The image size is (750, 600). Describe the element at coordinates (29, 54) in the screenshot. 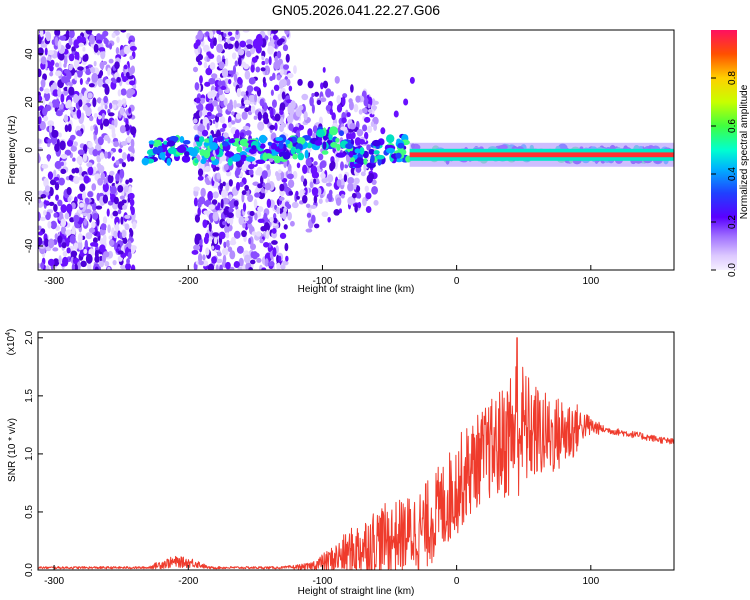

I see `y-tick-label: 40` at that location.